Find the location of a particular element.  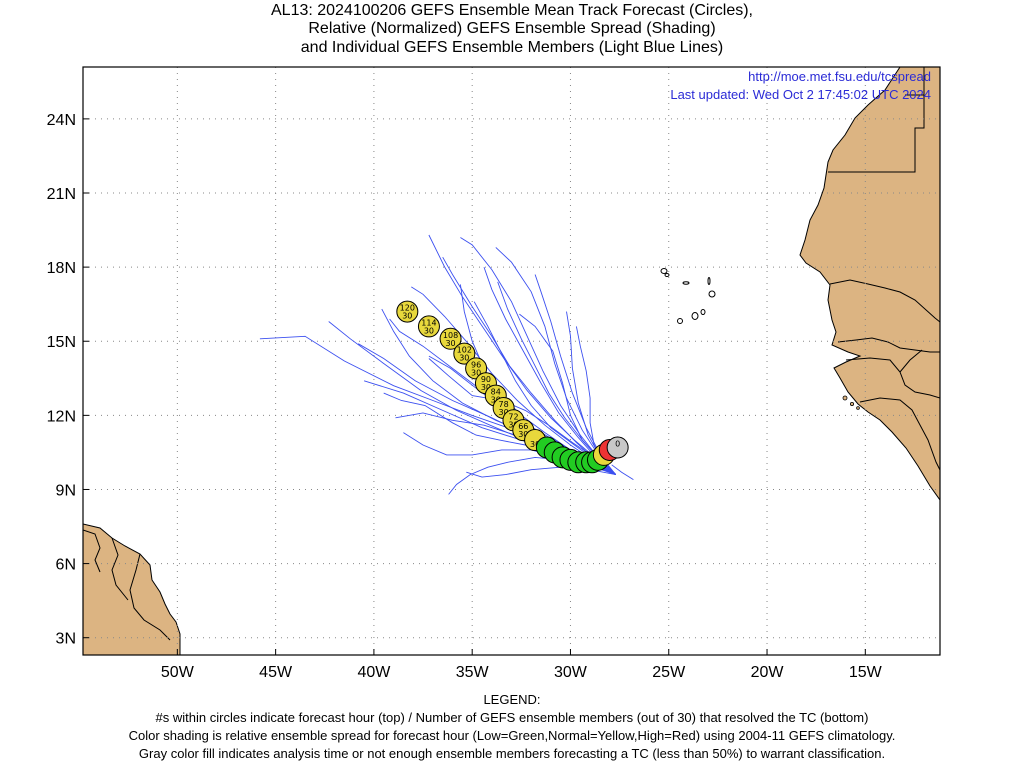

latitude-tick-label: 9N is located at coordinates (66, 490).